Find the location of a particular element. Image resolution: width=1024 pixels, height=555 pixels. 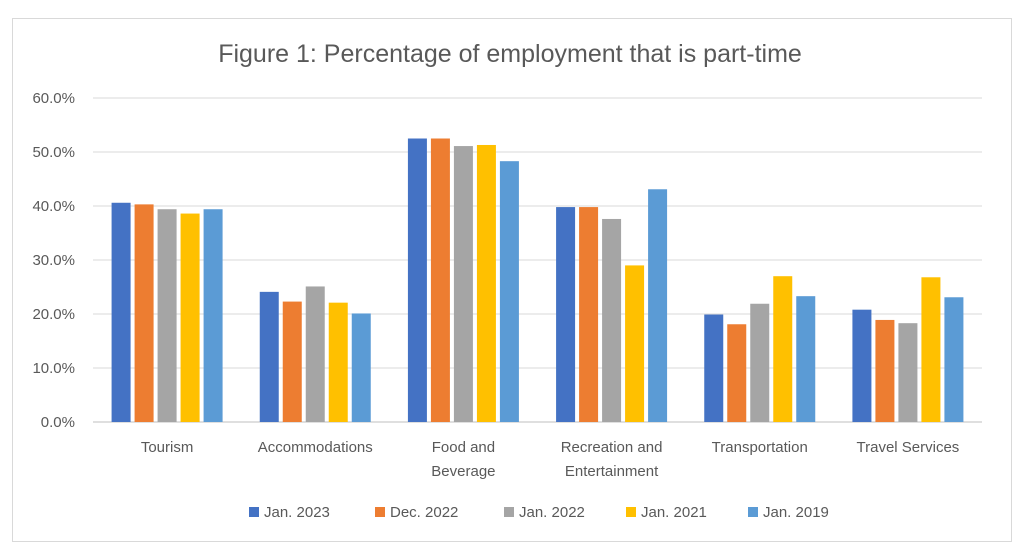

y-tick-label: 10.0% is located at coordinates (53, 368).